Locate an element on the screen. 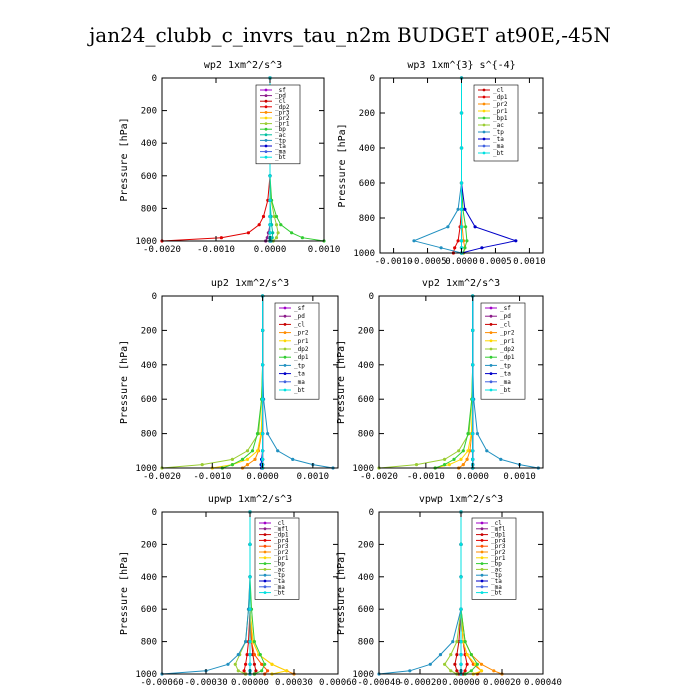 The height and width of the screenshot is (700, 700). legend-label: _pr2 is located at coordinates (500, 104).